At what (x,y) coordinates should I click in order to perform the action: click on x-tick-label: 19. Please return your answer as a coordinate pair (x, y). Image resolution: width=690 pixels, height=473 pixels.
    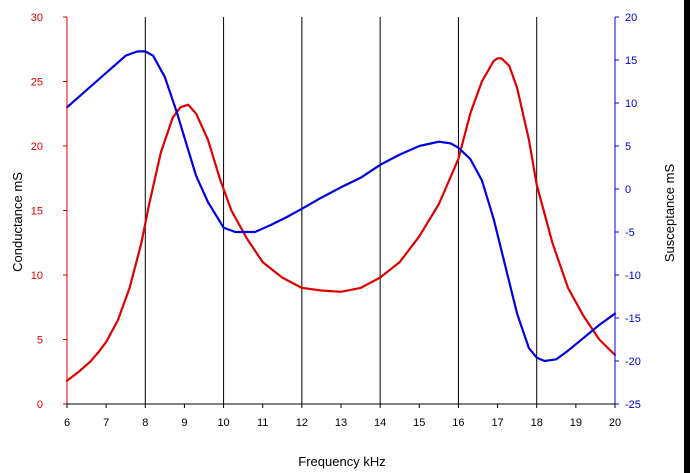
    Looking at the image, I should click on (576, 423).